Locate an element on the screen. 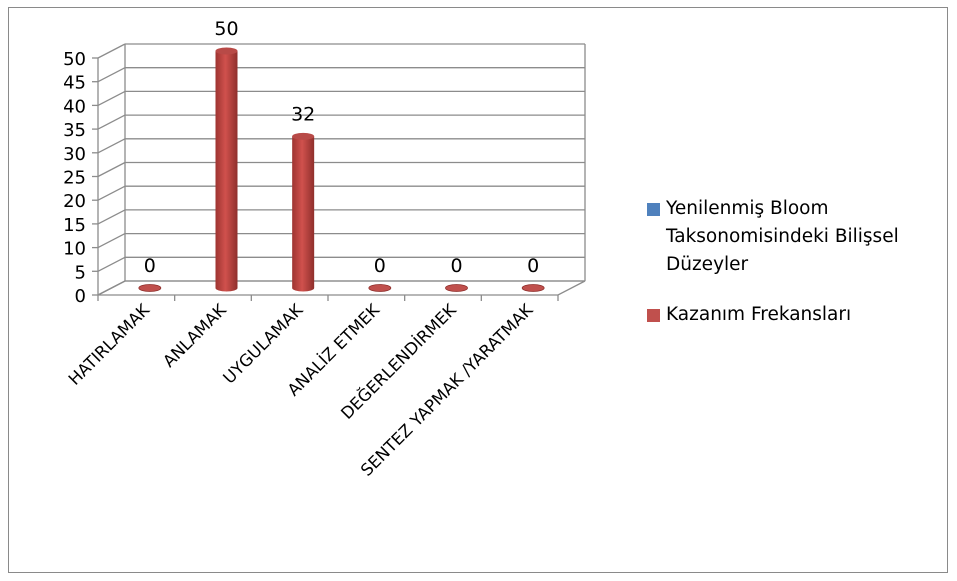  y-tick-label: 40 is located at coordinates (74, 106).